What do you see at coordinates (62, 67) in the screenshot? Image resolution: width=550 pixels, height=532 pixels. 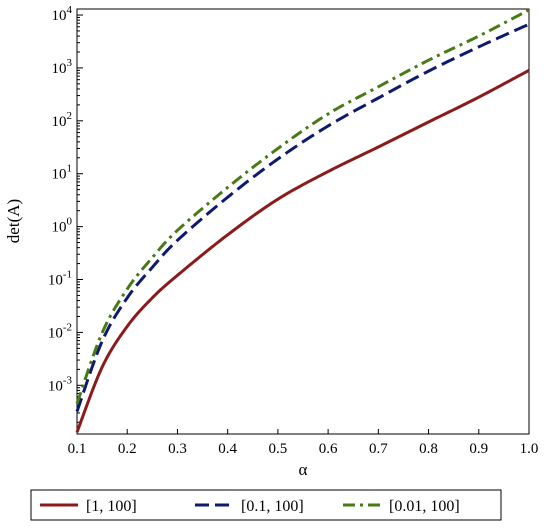 I see `y-tick-label: 10³` at bounding box center [62, 67].